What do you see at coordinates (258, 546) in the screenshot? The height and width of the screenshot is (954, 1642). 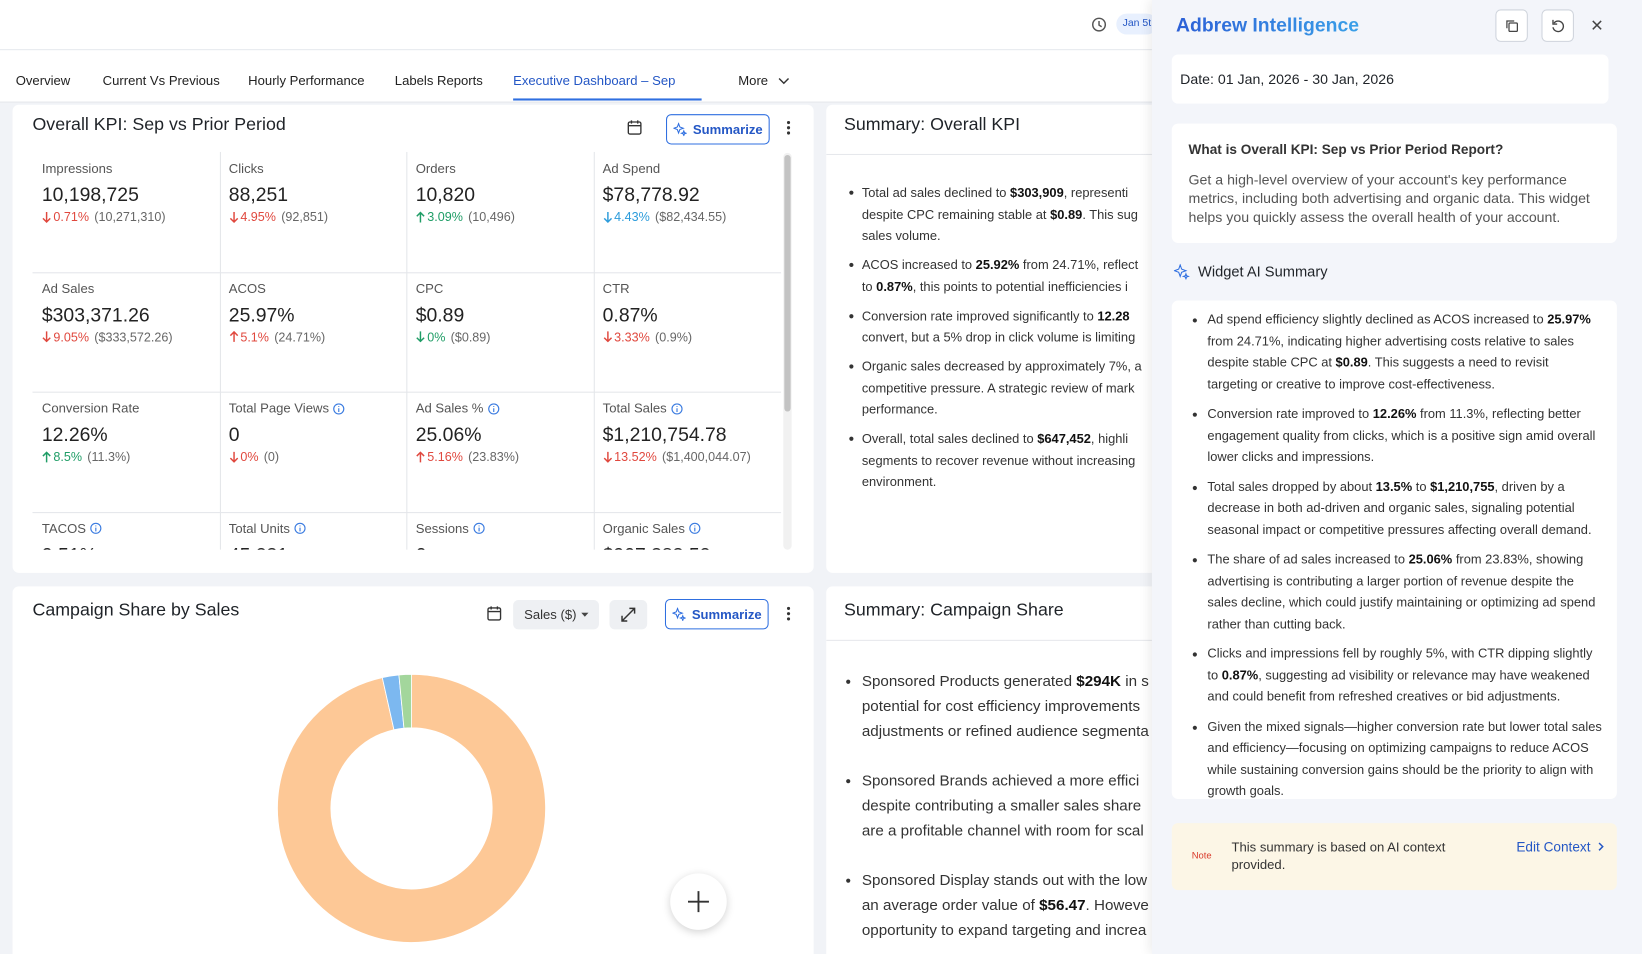 I see `kpi-value: 45,231` at bounding box center [258, 546].